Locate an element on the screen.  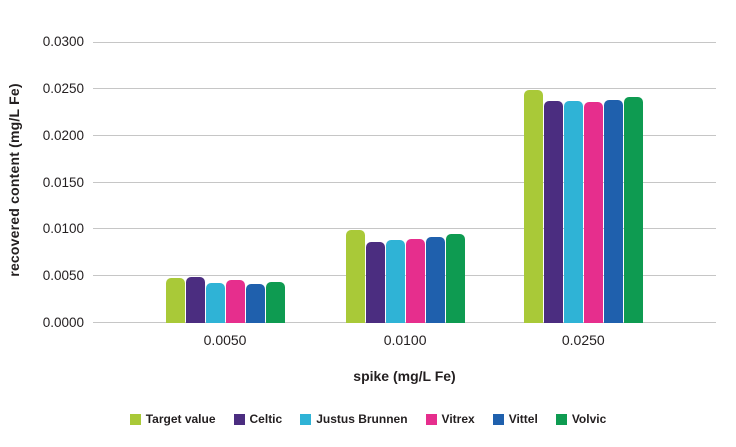
legend-label: Celtic is located at coordinates (266, 419).